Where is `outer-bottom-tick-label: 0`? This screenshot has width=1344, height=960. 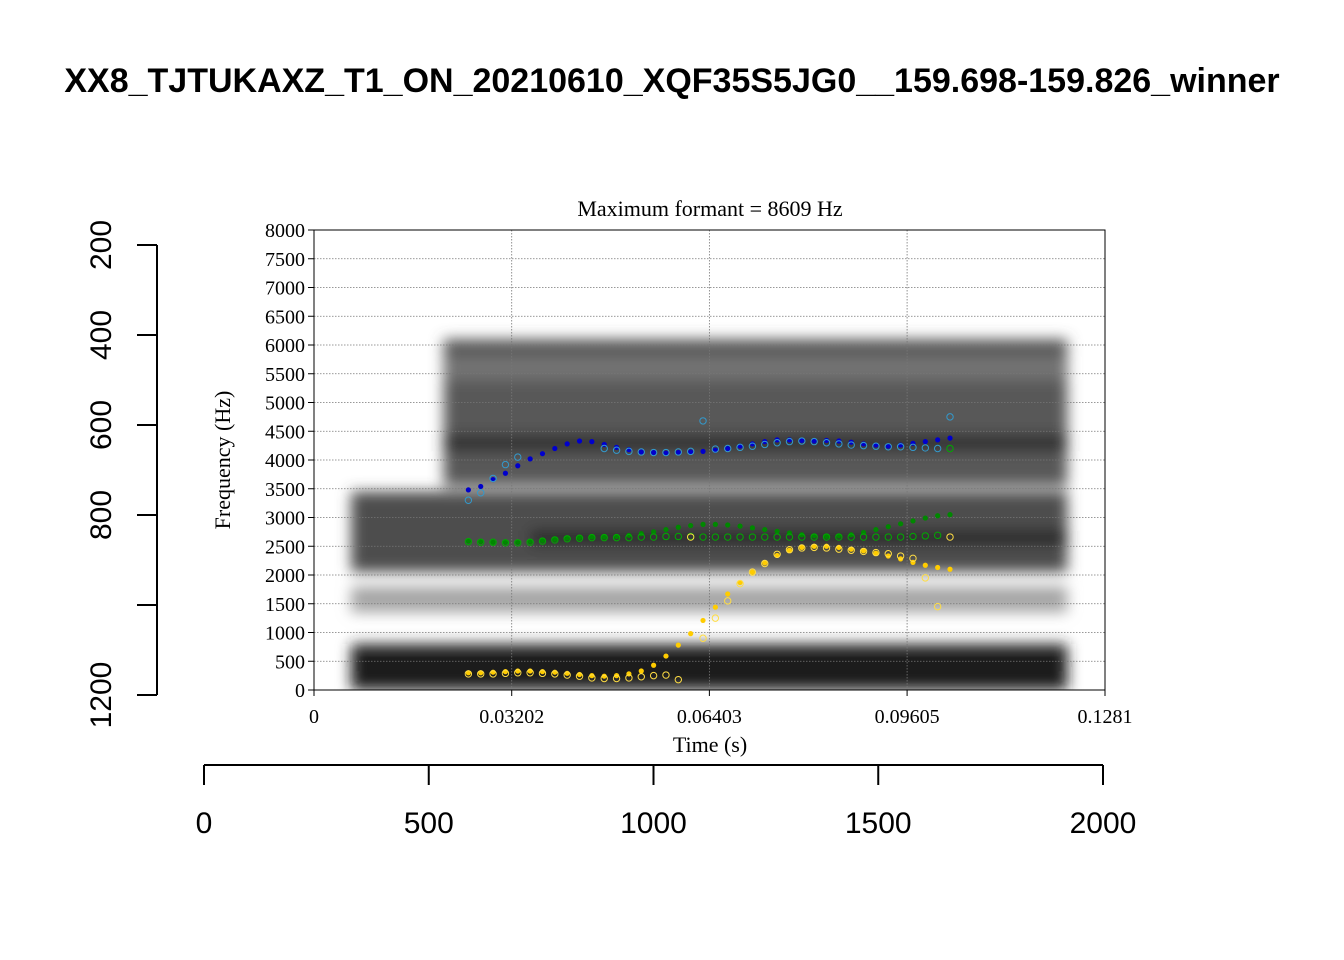
outer-bottom-tick-label: 0 is located at coordinates (204, 823).